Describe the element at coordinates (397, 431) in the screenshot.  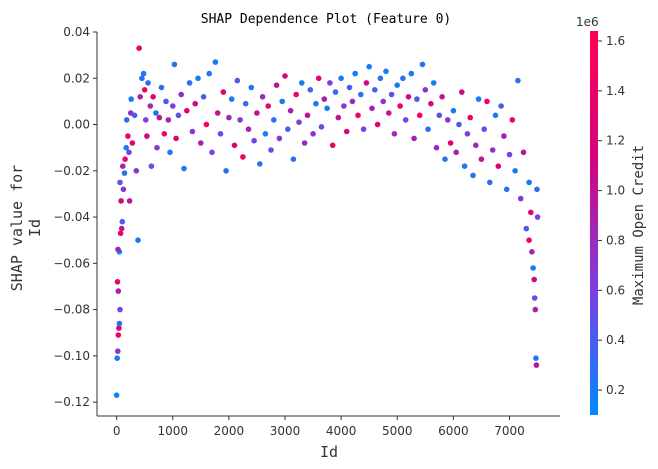
I see `x-tick-label: 5000` at that location.